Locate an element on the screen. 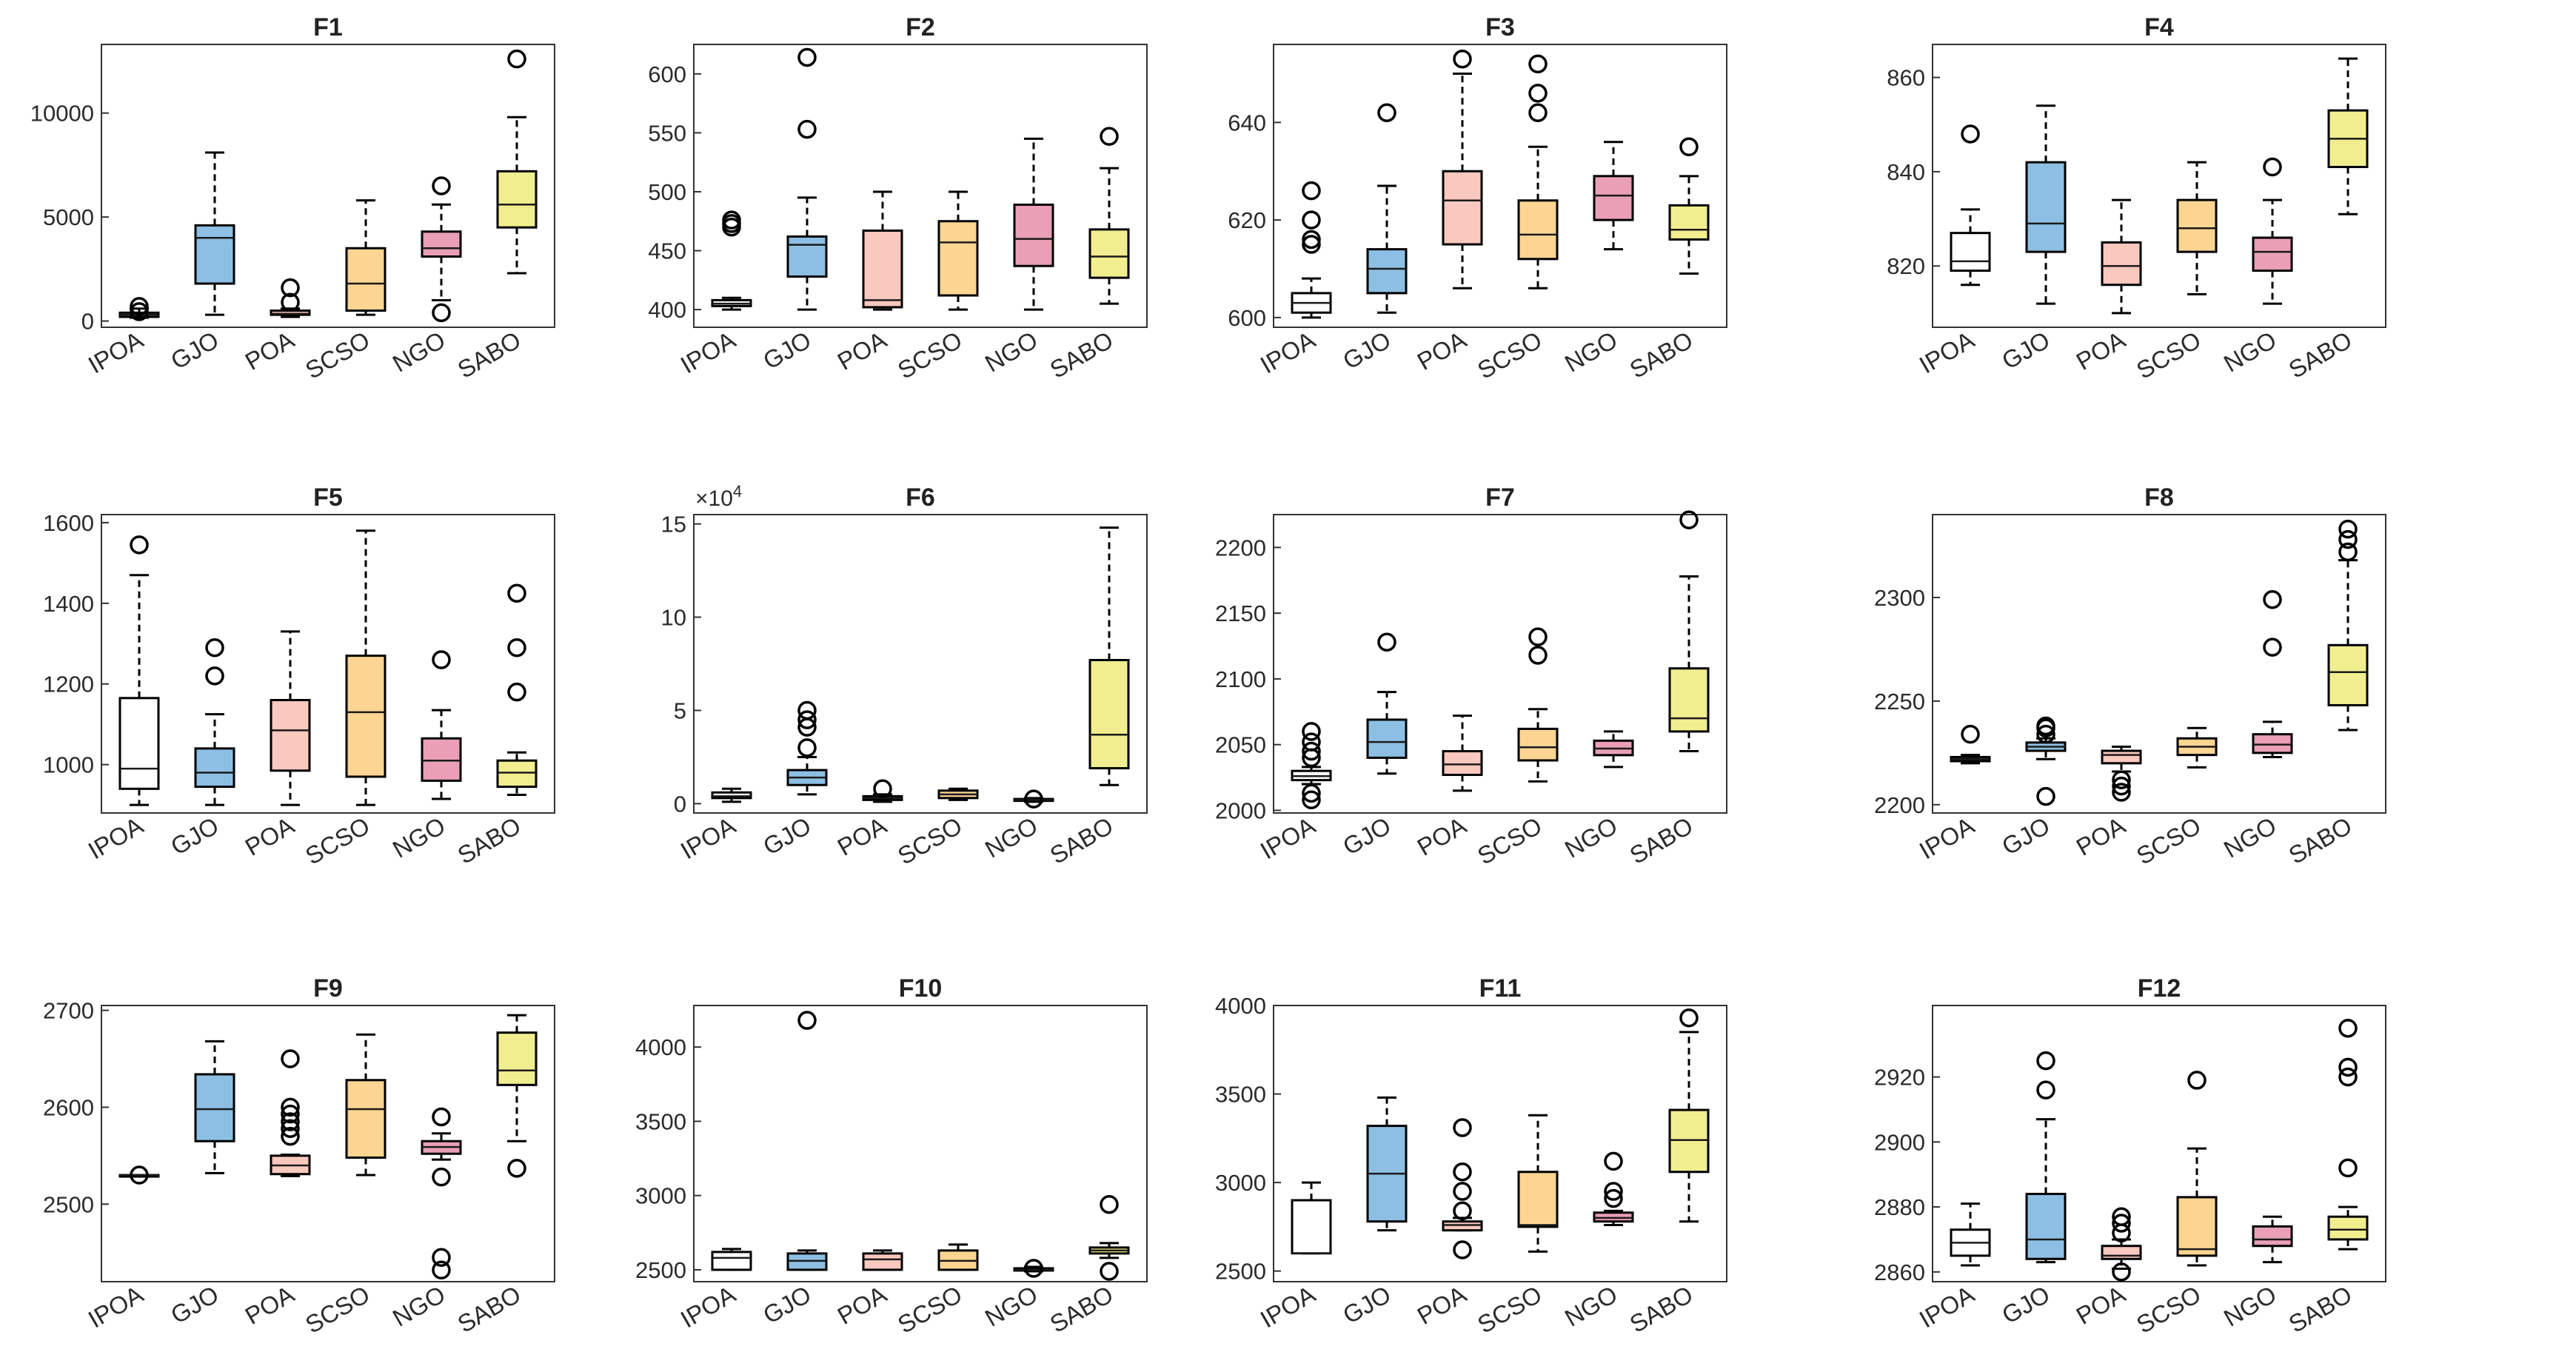 The width and height of the screenshot is (2576, 1372). chart-title: F6 is located at coordinates (920, 497).